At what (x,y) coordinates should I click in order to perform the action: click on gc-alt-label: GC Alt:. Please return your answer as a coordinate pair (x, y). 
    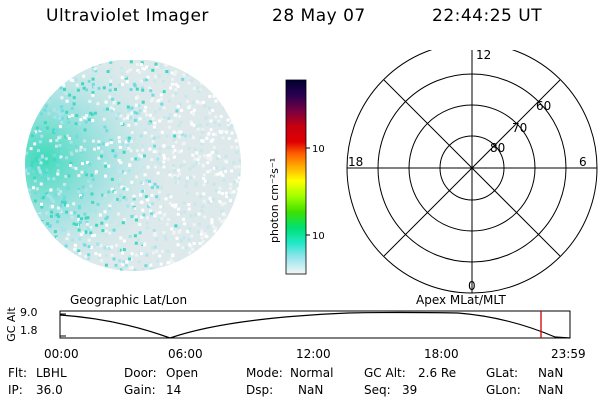
    Looking at the image, I should click on (385, 373).